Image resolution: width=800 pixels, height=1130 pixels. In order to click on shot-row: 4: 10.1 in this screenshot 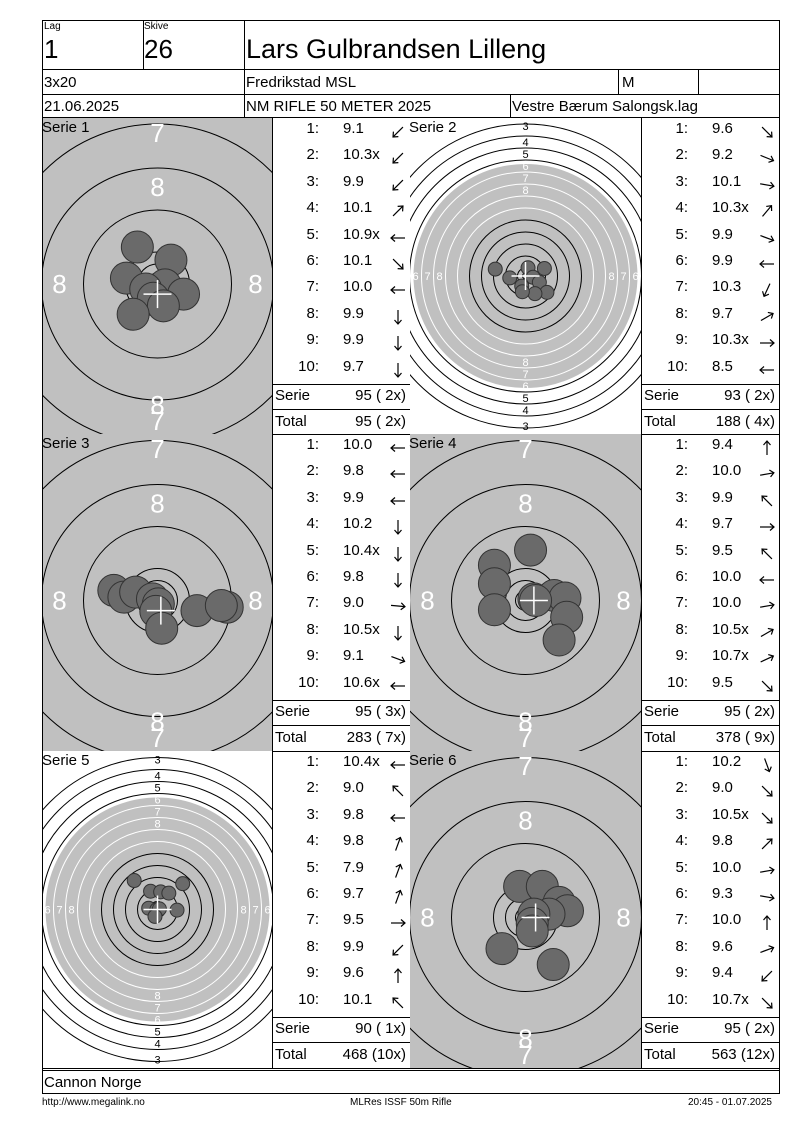, I will do `click(341, 212)`.